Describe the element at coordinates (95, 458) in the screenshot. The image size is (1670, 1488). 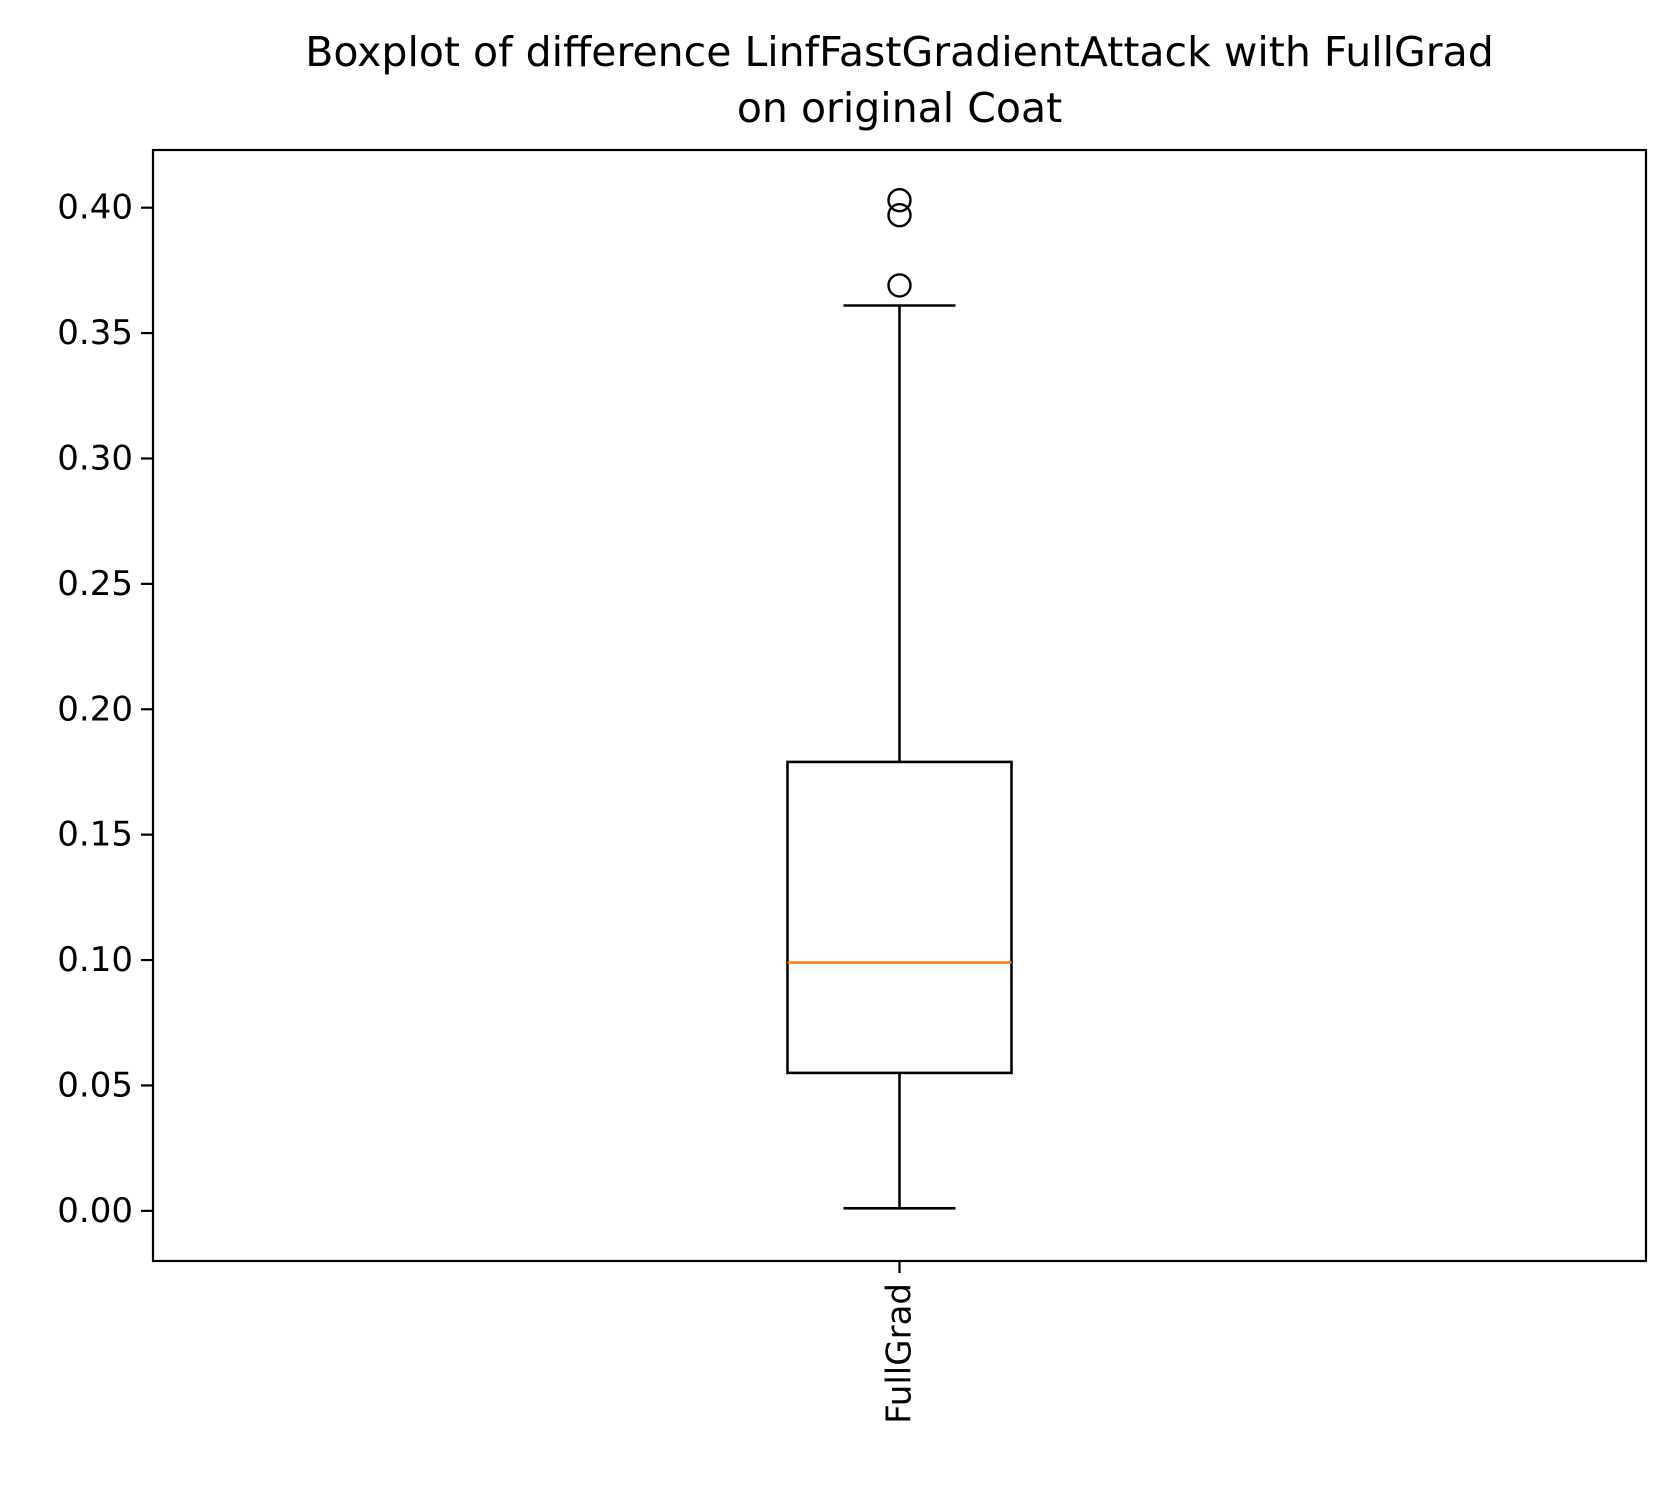
I see `y-tick-label: 0.30` at that location.